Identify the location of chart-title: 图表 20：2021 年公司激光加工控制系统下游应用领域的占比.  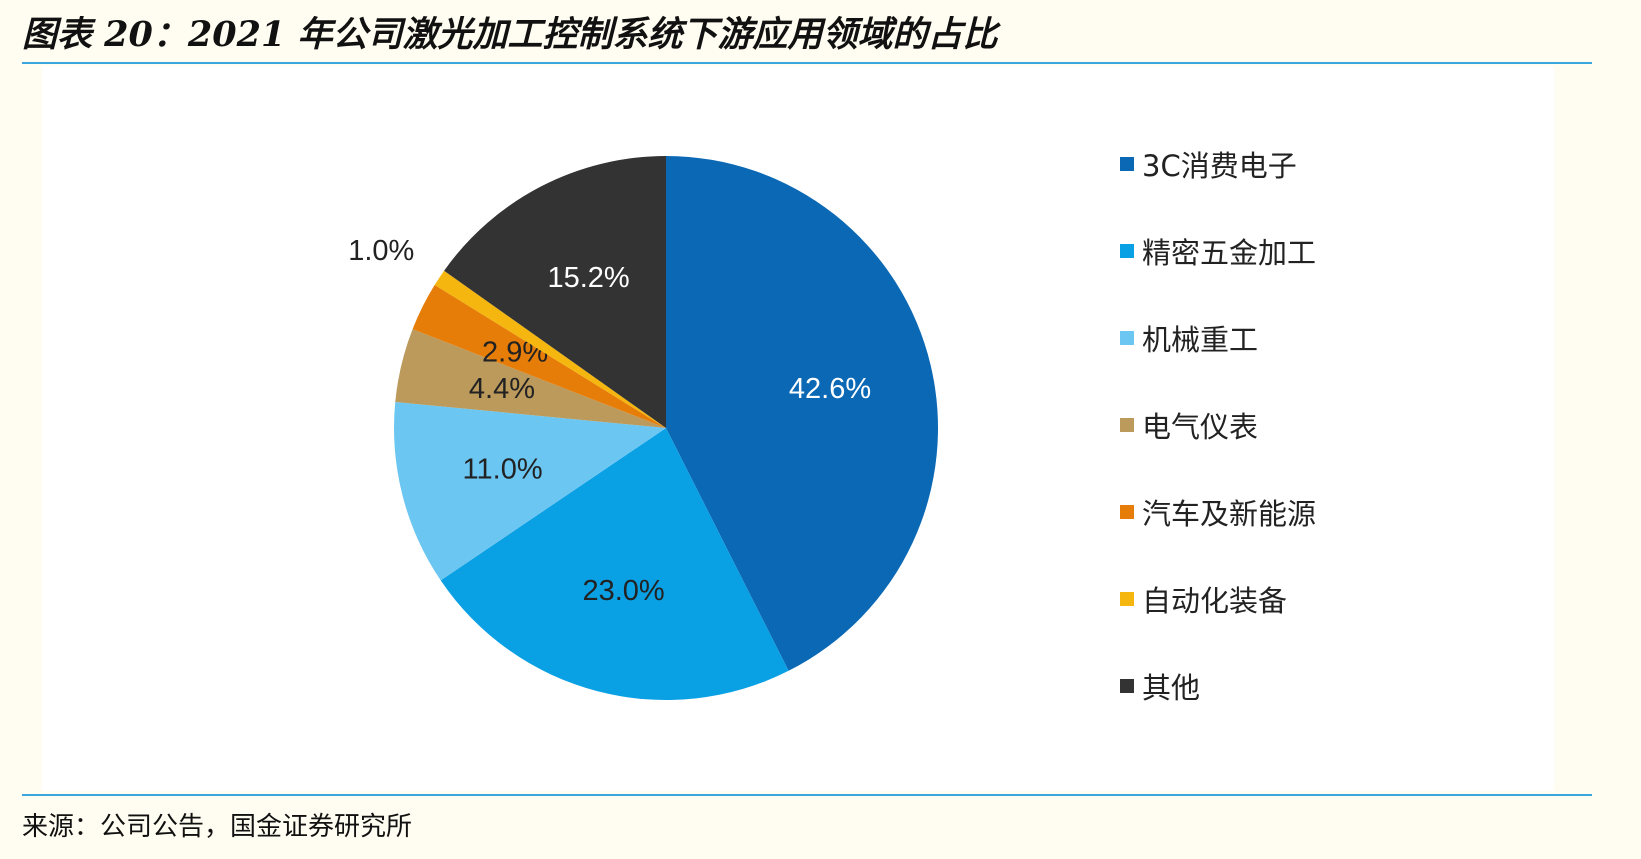
(510, 34).